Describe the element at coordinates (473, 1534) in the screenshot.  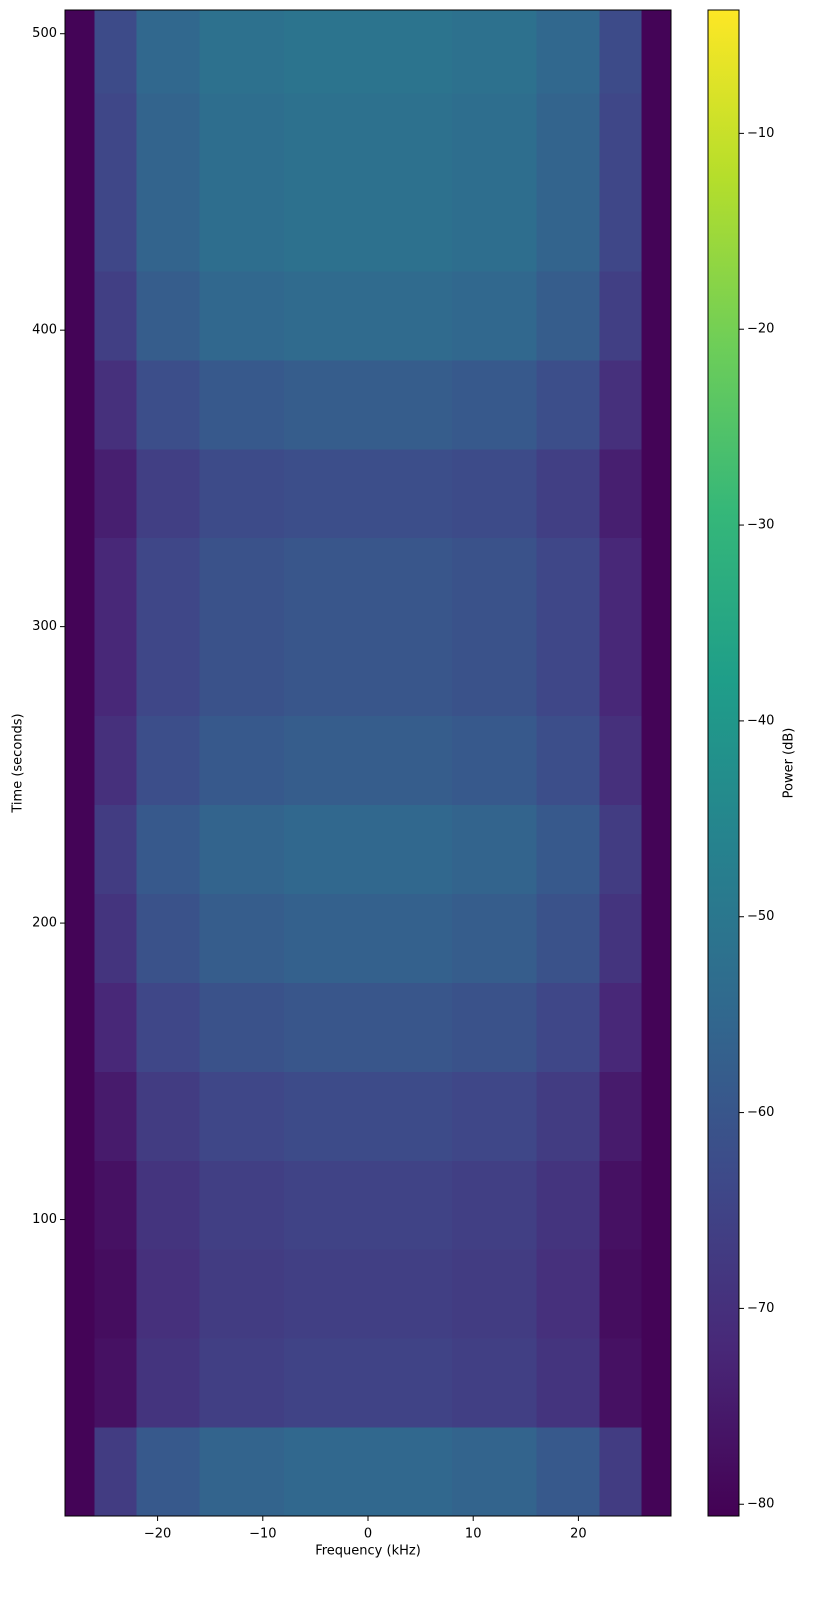
I see `x-tick-label: 10` at that location.